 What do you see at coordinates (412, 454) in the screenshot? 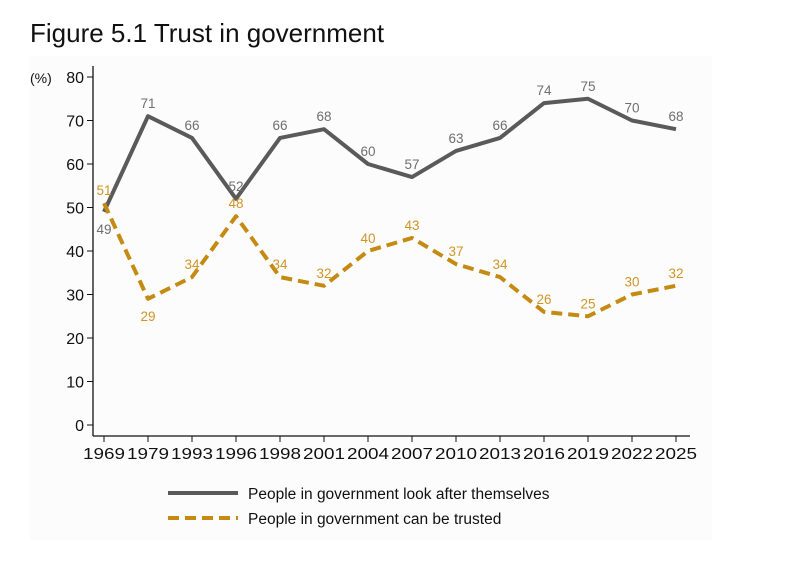
I see `x-tick-label: 2007` at bounding box center [412, 454].